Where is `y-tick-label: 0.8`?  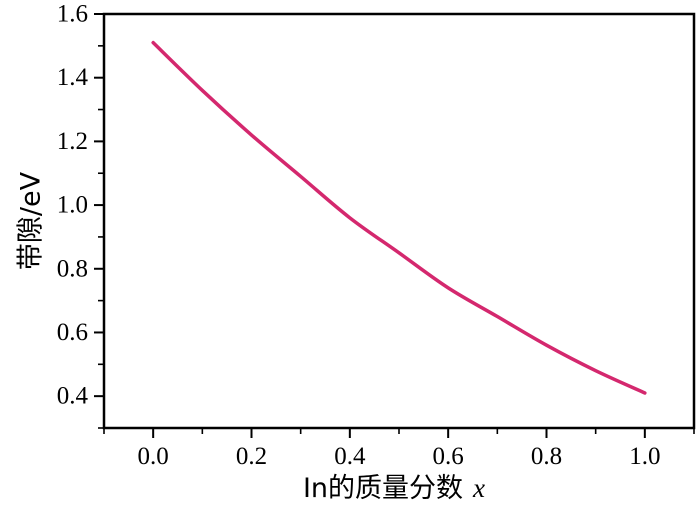
y-tick-label: 0.8 is located at coordinates (72, 268).